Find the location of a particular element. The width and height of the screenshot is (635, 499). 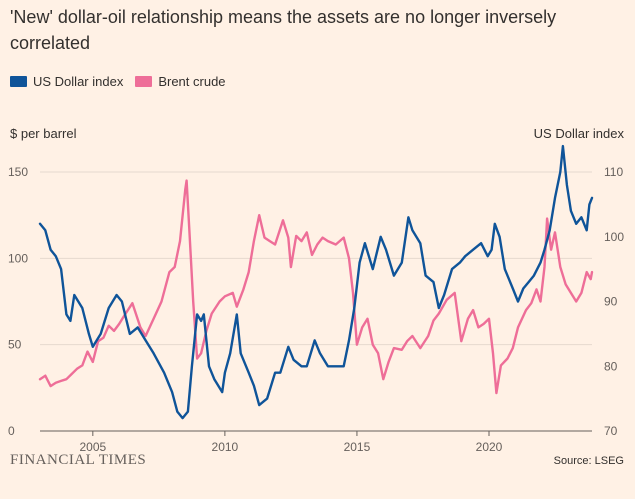

x-tick-label: 2005 is located at coordinates (92, 447).